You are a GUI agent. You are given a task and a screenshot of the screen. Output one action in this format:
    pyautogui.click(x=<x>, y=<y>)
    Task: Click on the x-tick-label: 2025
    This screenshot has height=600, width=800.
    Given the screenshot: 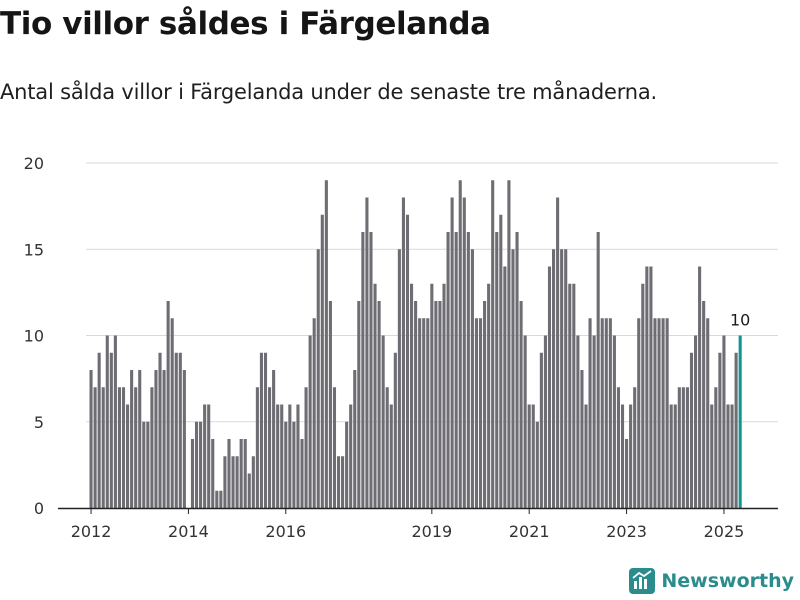 What is the action you would take?
    pyautogui.click(x=724, y=531)
    